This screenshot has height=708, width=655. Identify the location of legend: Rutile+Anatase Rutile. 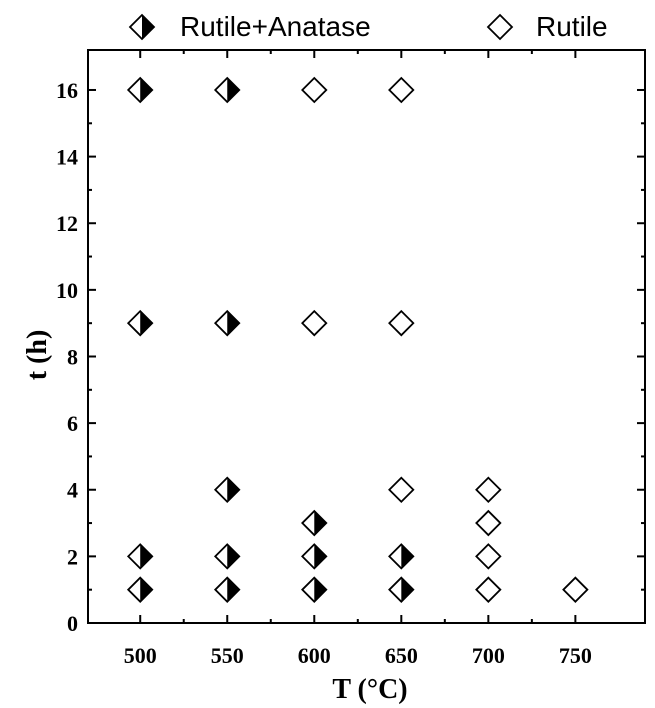
(368, 26).